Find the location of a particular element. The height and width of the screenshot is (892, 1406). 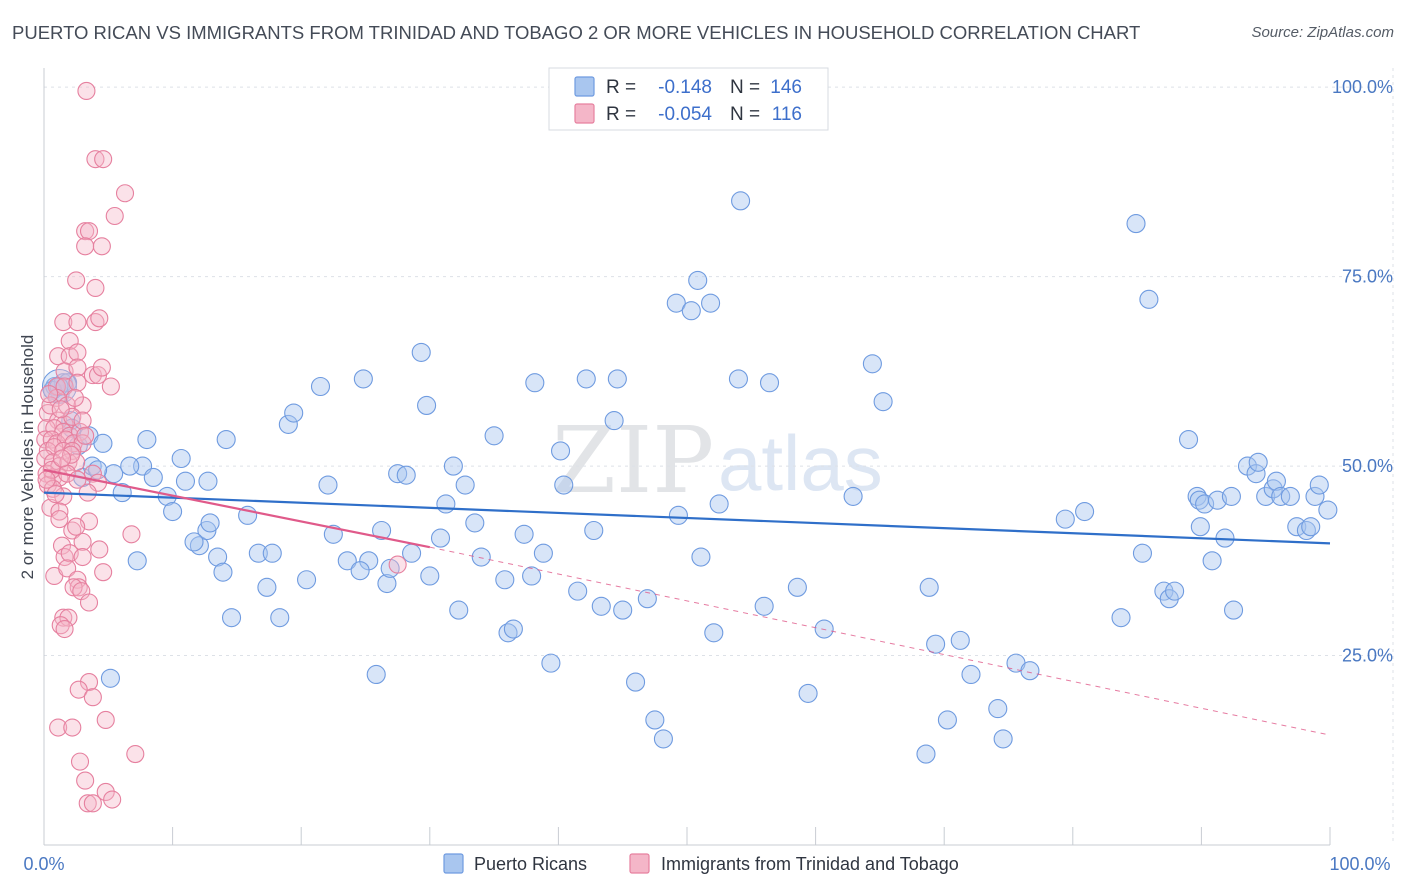

source-label: Source: ZipAtlas.com is located at coordinates (1322, 32).